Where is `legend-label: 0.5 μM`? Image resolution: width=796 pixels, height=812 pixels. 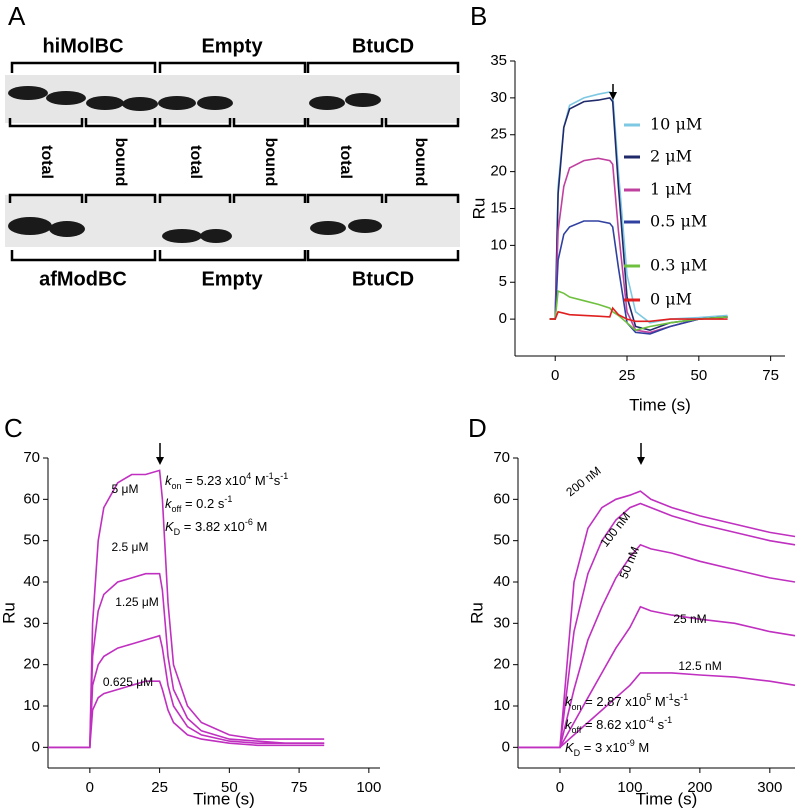 legend-label: 0.5 μM is located at coordinates (678, 221).